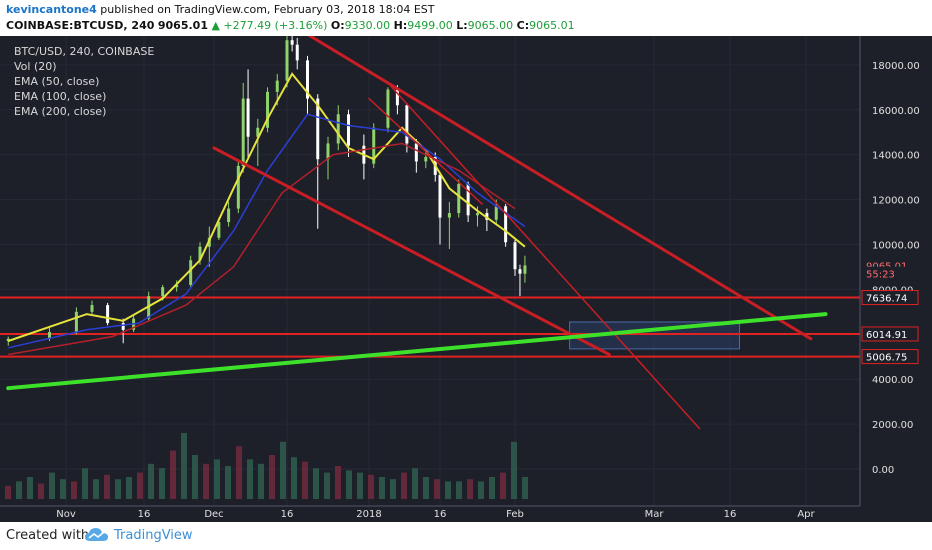 This screenshot has height=550, width=932. I want to click on legend-ema200: EMA (200, close), so click(60, 111).